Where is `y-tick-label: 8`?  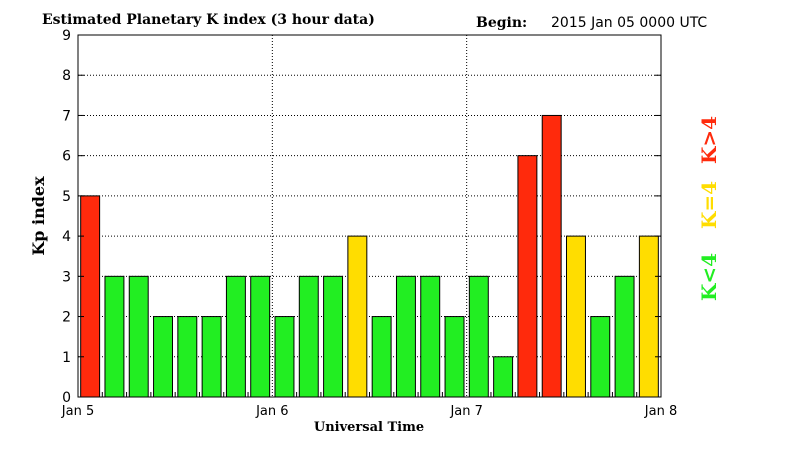 y-tick-label: 8 is located at coordinates (66, 76).